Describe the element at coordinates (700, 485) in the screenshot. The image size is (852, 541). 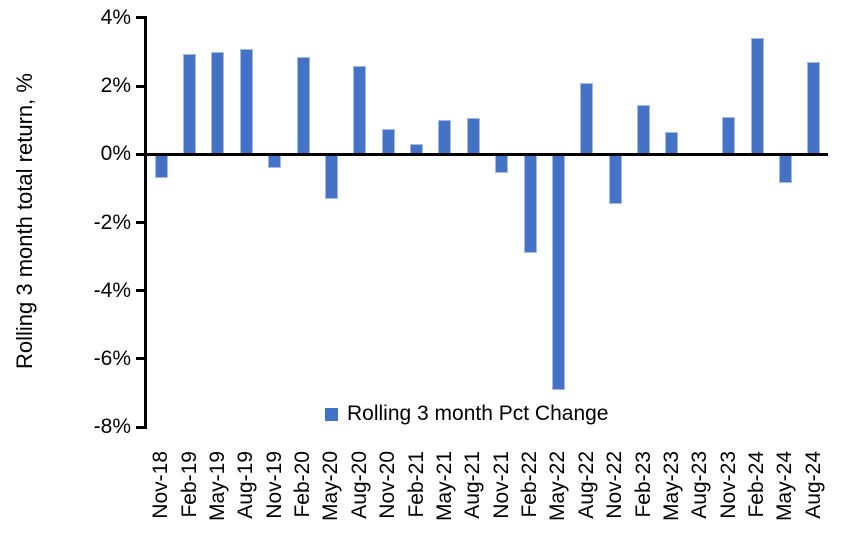
I see `x-tick-label: Aug-23` at that location.